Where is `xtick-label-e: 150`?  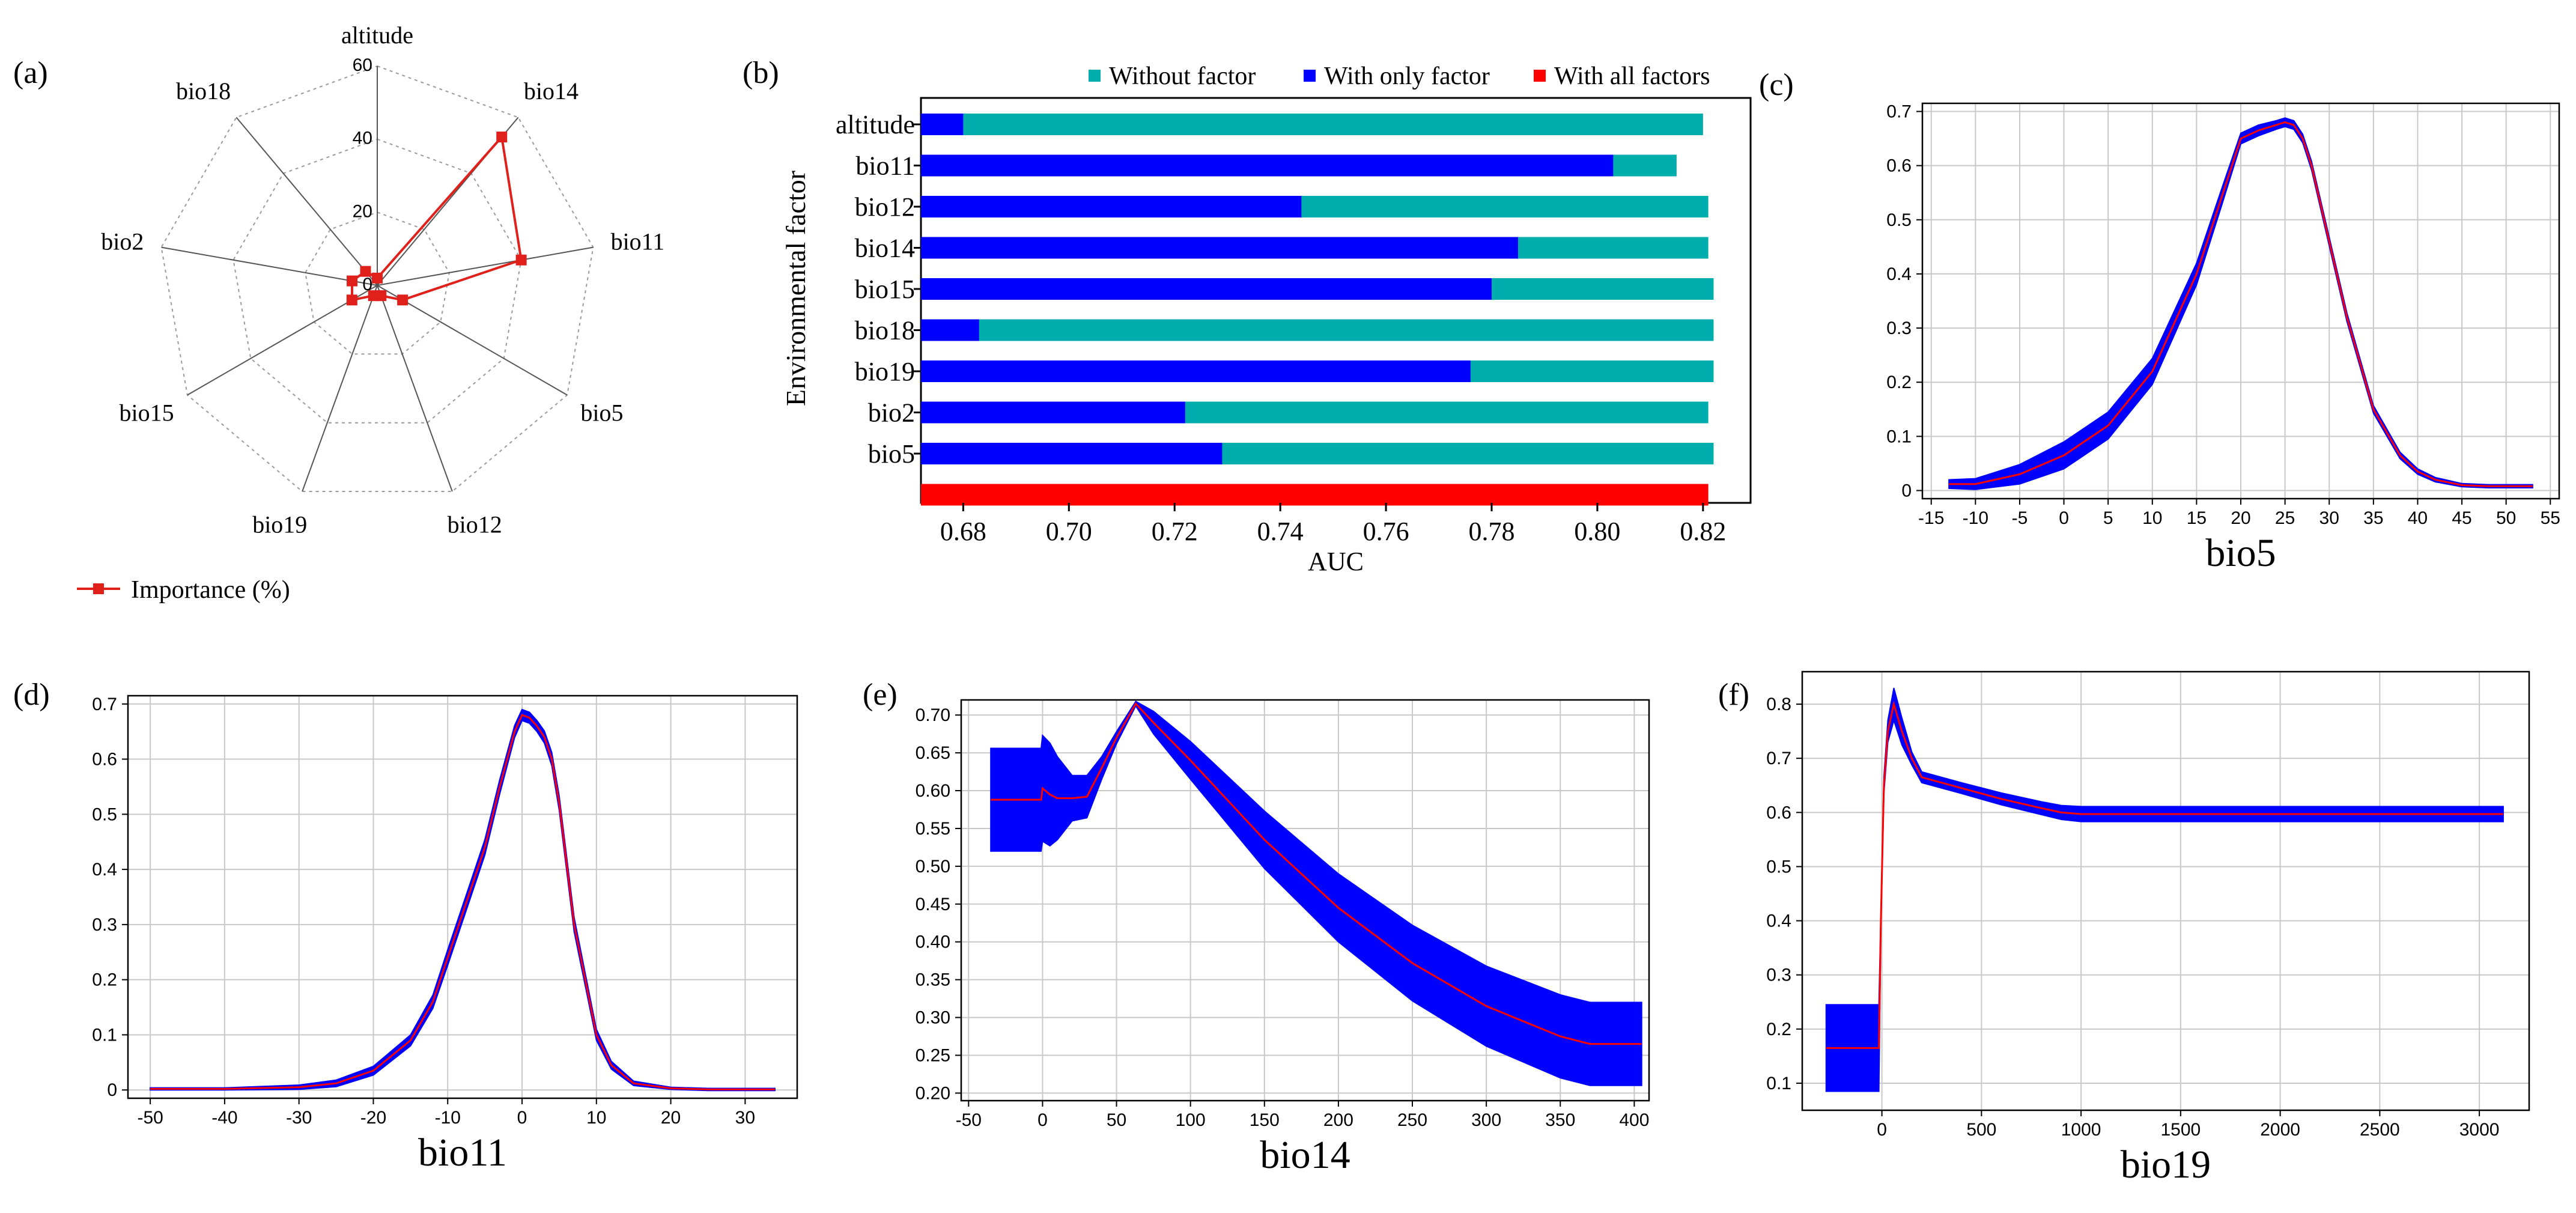 xtick-label-e: 150 is located at coordinates (1265, 1120).